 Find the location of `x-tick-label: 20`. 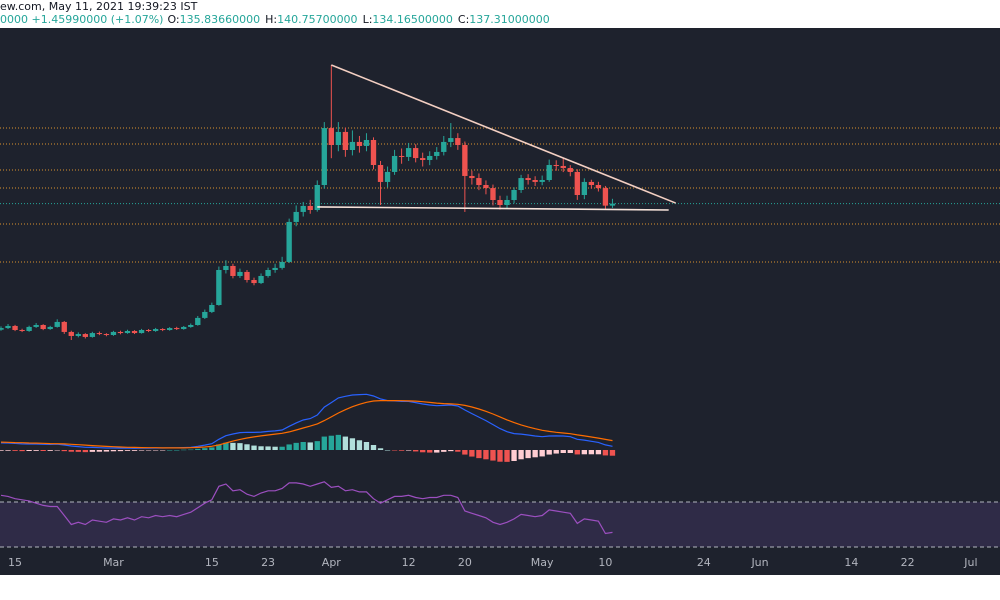

x-tick-label: 20 is located at coordinates (465, 562).